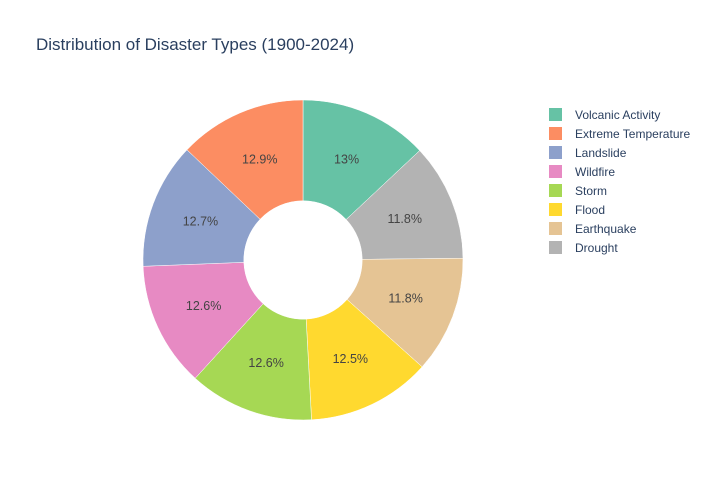 This screenshot has width=724, height=500. I want to click on legend-item: Landslide, so click(588, 153).